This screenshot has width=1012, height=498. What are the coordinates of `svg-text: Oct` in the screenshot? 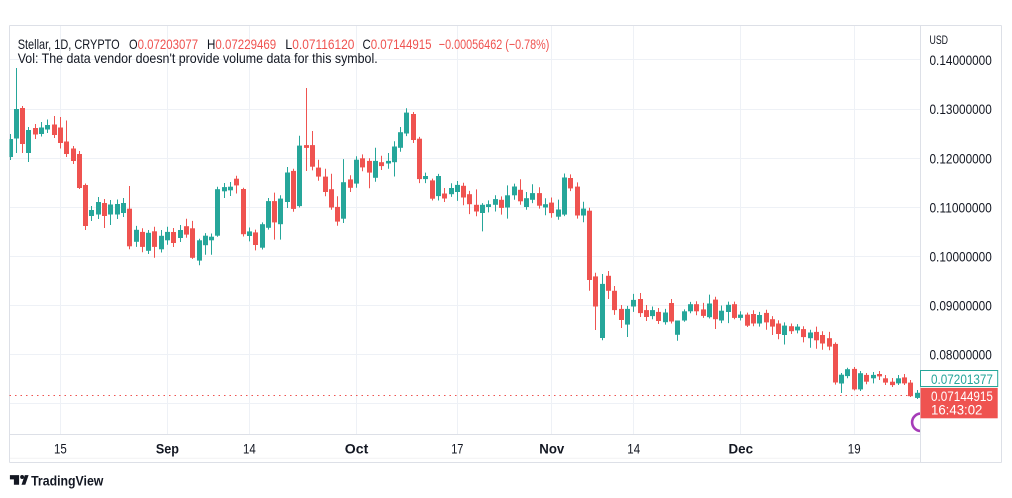 It's located at (357, 449).